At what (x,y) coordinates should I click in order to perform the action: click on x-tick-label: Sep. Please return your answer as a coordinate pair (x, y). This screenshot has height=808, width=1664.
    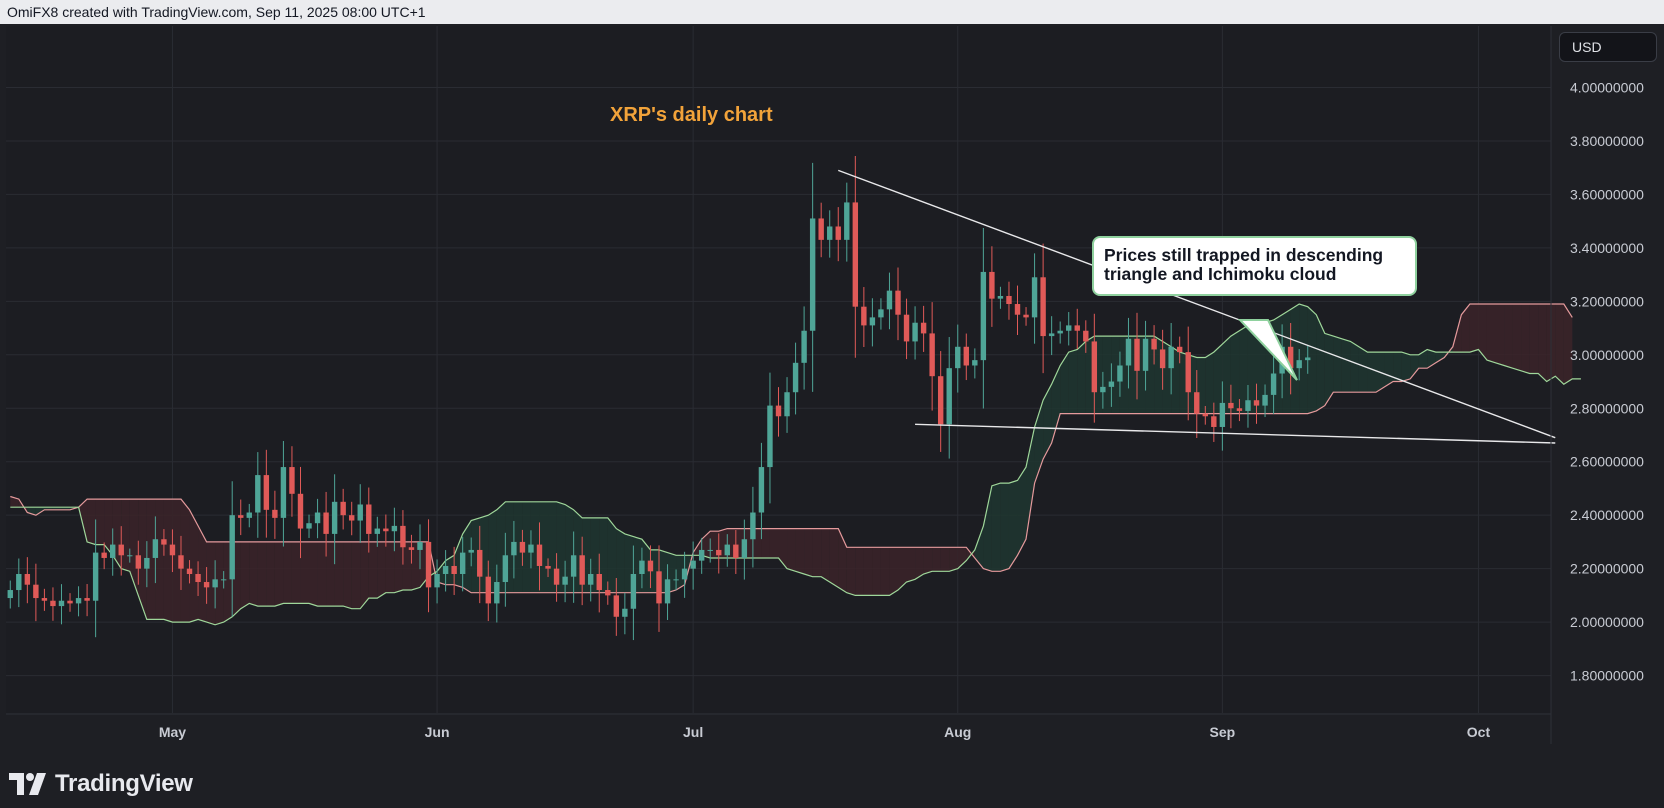
    Looking at the image, I should click on (1223, 732).